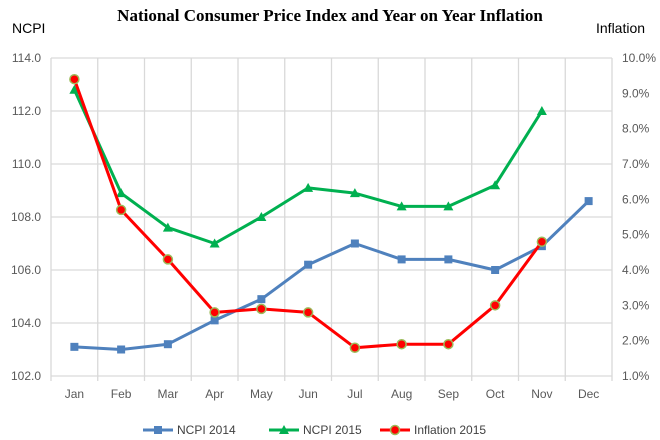 This screenshot has width=660, height=440. I want to click on x-tick-label: Dec, so click(588, 394).